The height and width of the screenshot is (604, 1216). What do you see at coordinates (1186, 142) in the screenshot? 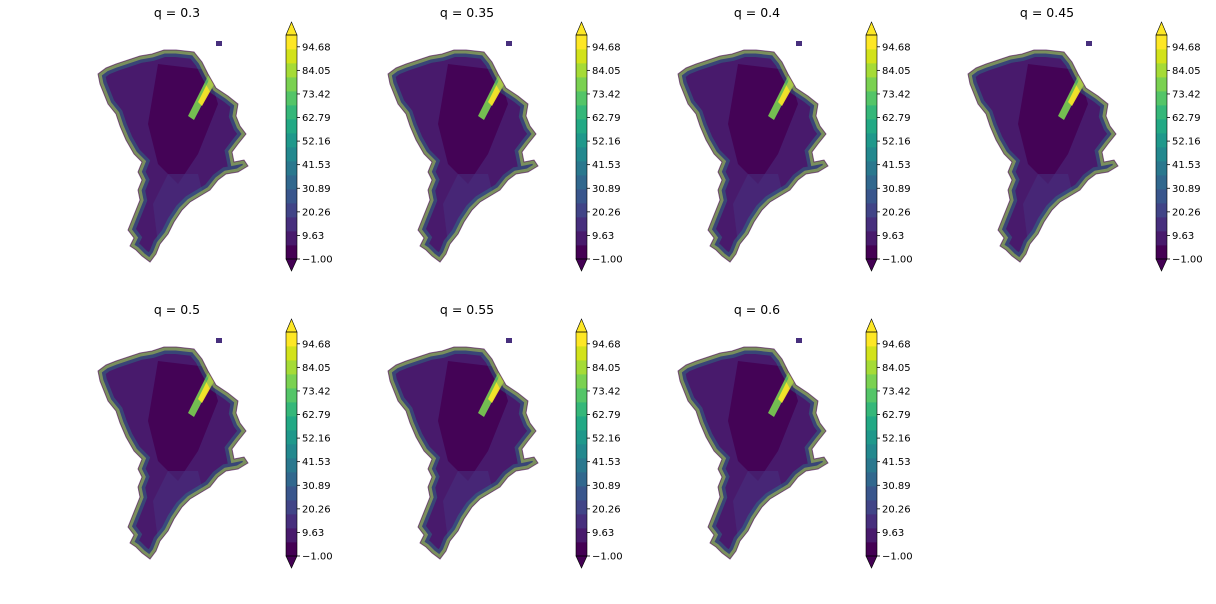
I see `colorbar-tick-label: 52.16` at bounding box center [1186, 142].